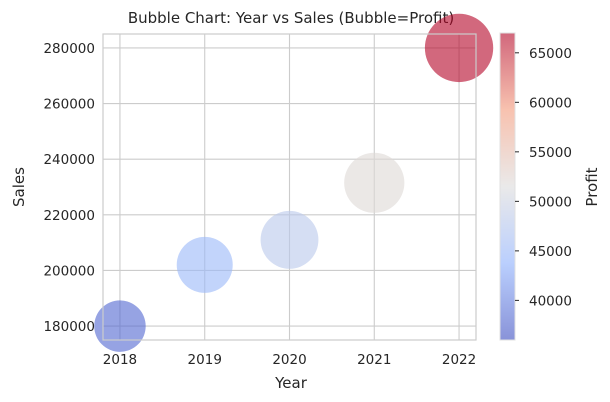 Image resolution: width=610 pixels, height=402 pixels. What do you see at coordinates (205, 360) in the screenshot?
I see `x-tick-label: 2019` at bounding box center [205, 360].